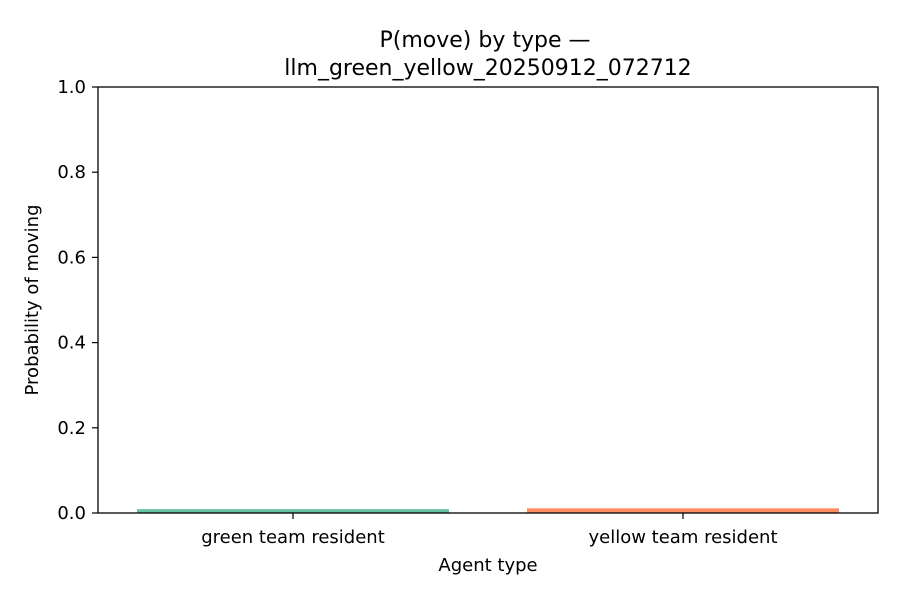  I want to click on chart-title-line-2: llm_green_yellow_20250912_072712, so click(487, 68).